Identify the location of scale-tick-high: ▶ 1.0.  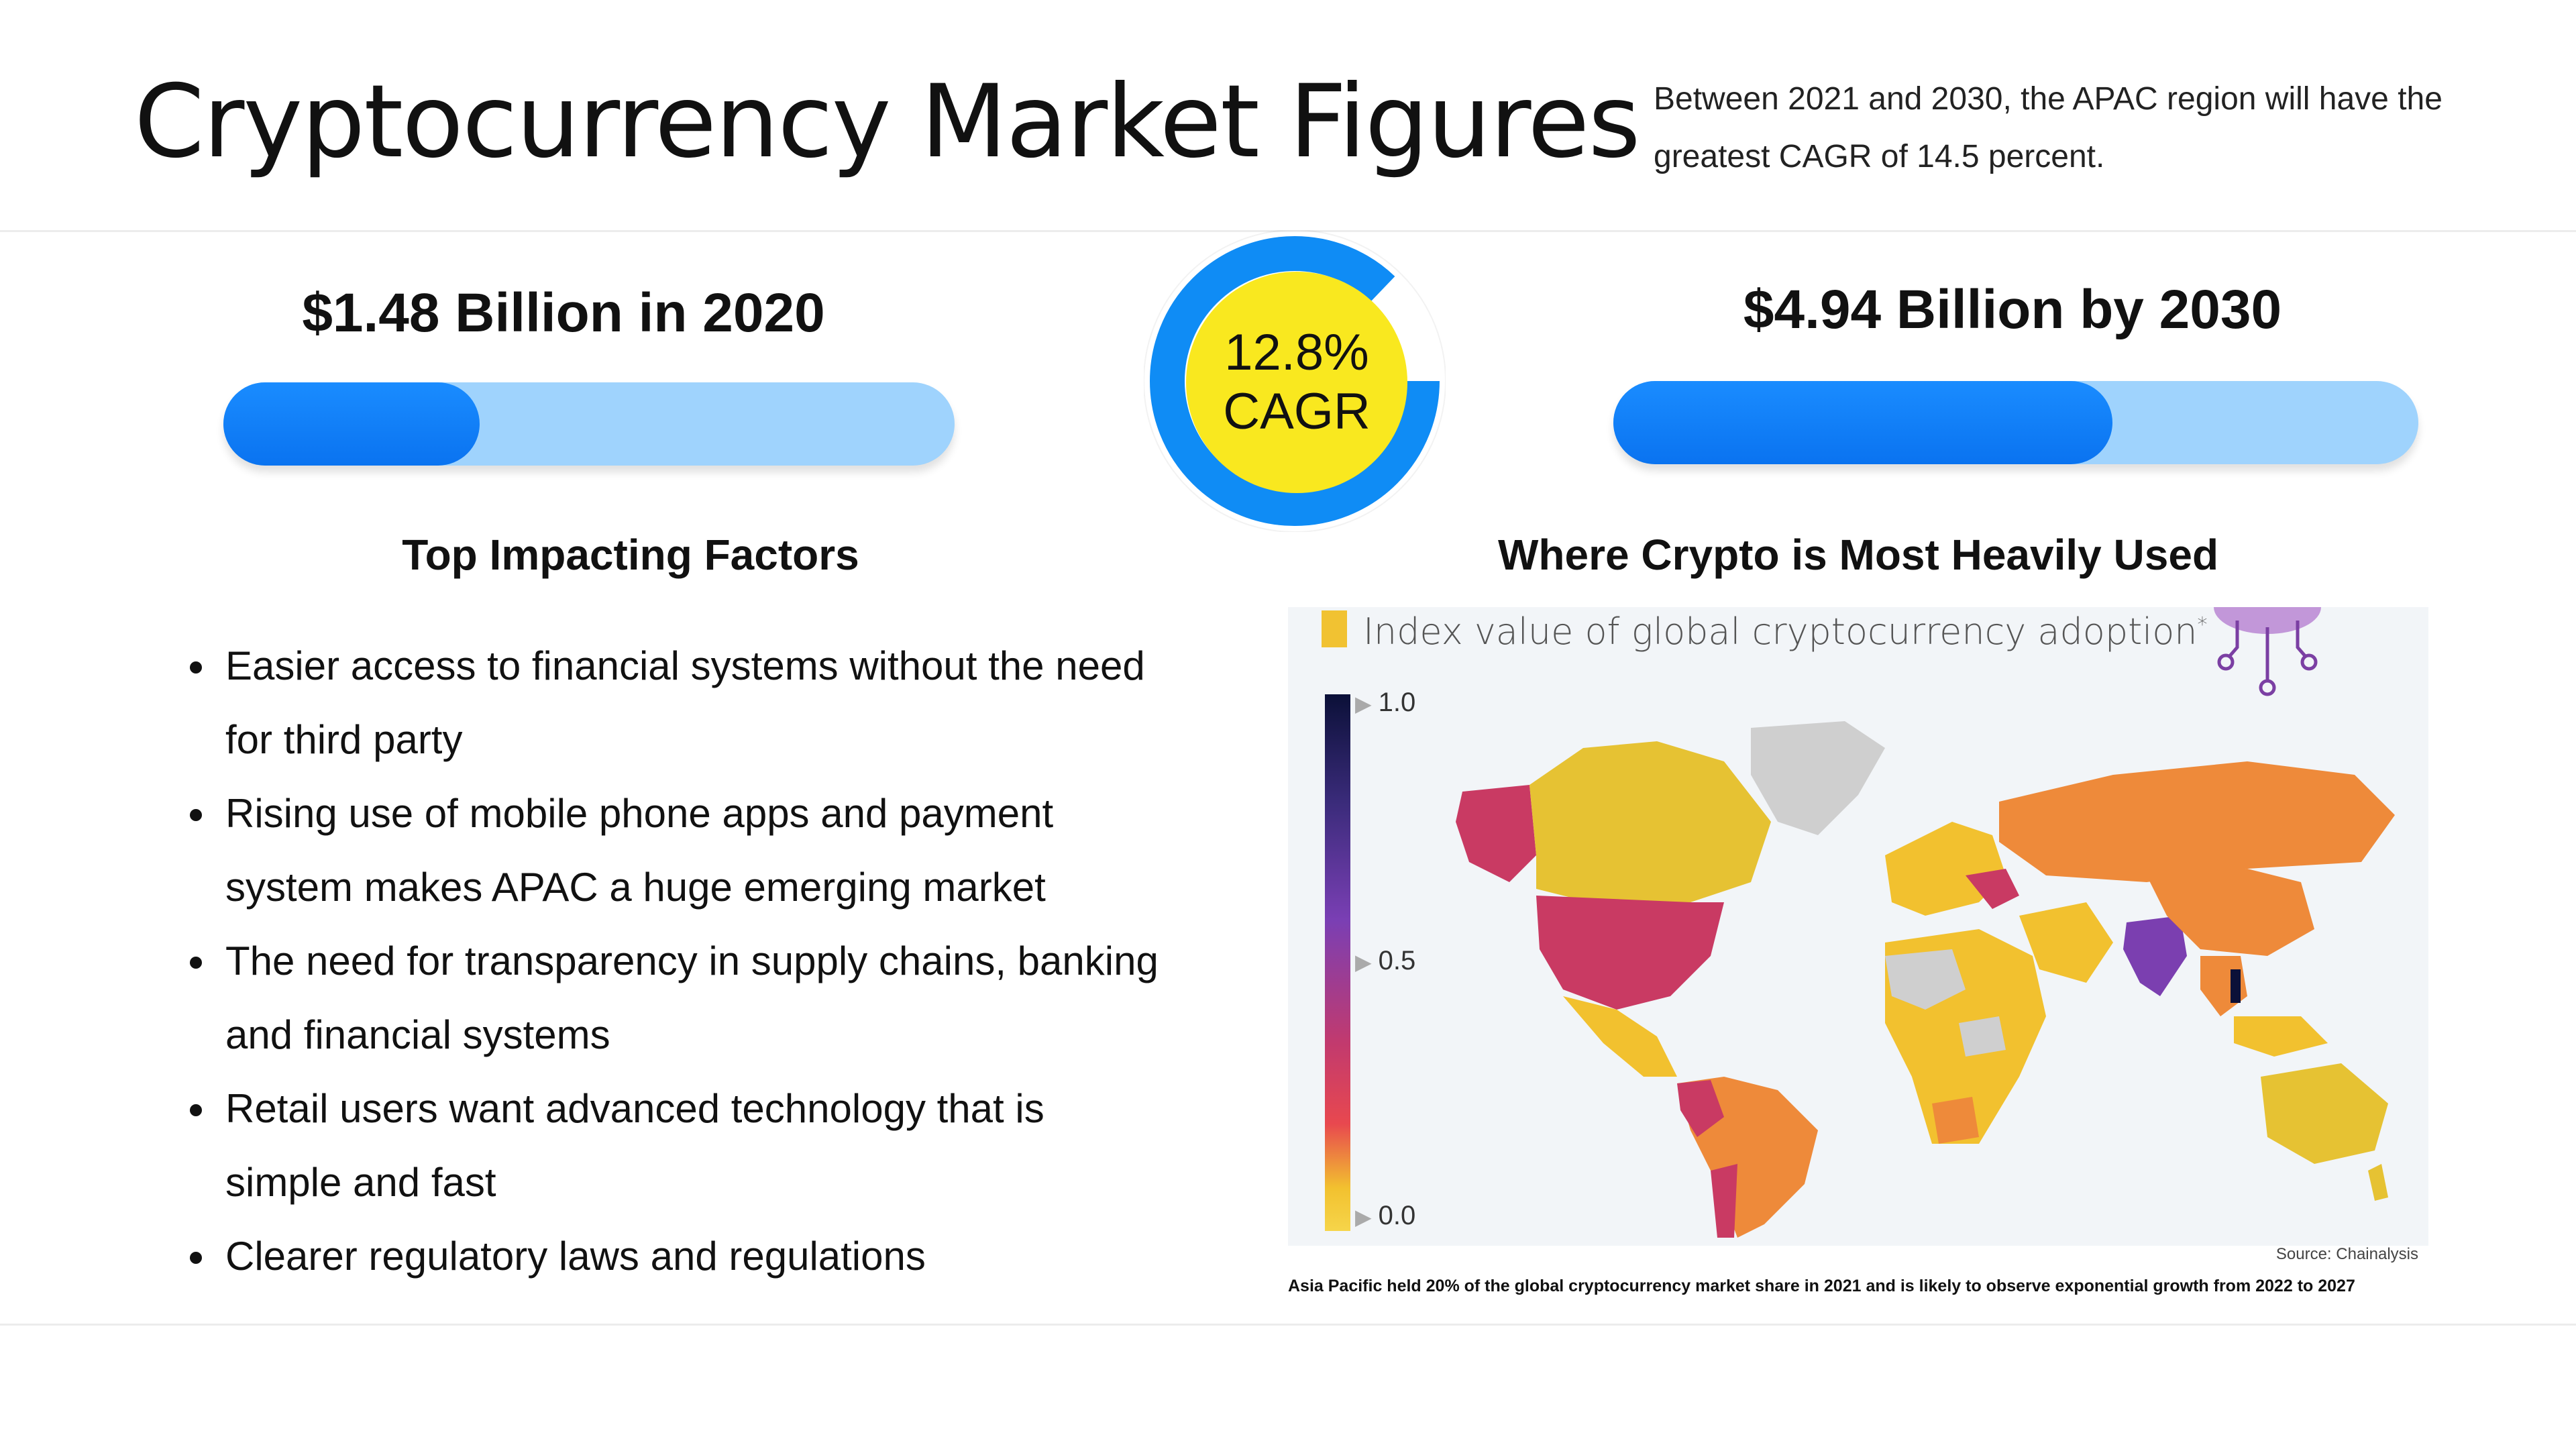
(1385, 702).